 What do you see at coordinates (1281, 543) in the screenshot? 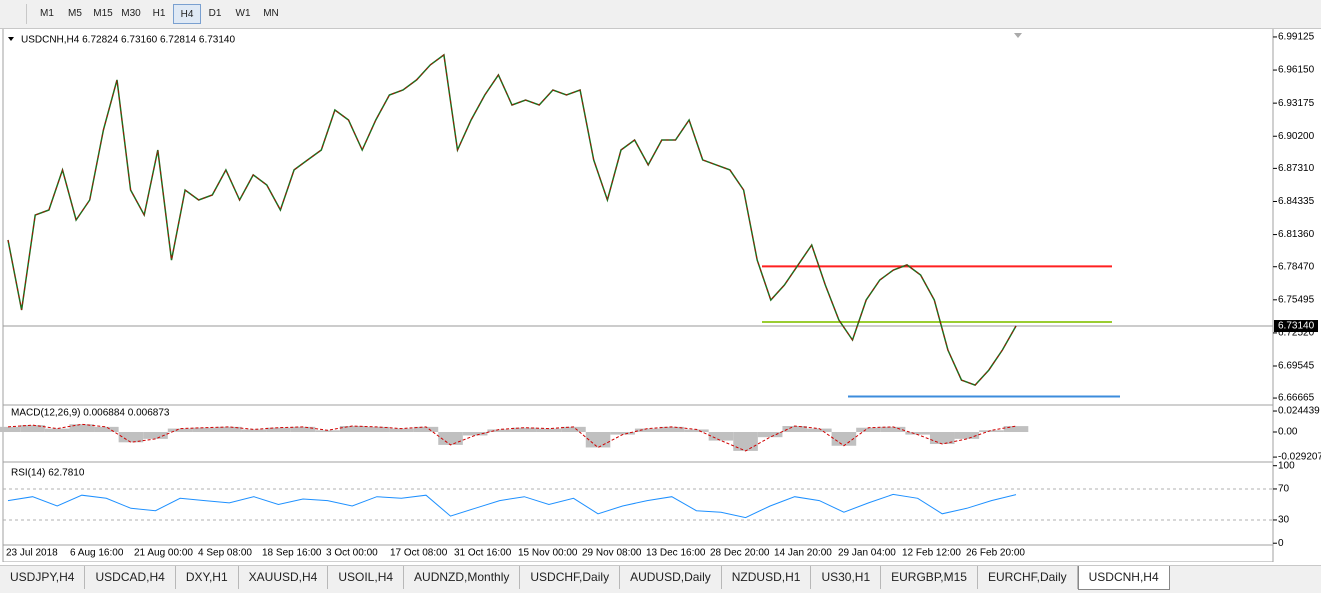
I see `y-tick-label: 0` at bounding box center [1281, 543].